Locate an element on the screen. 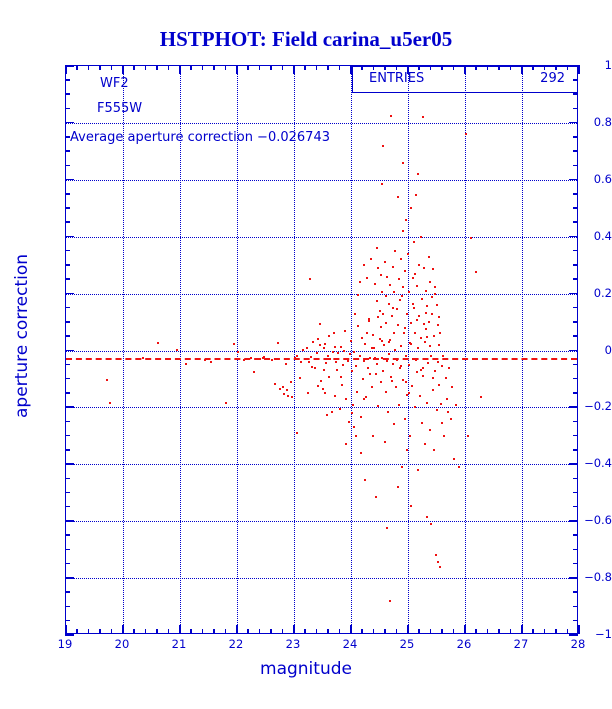 This screenshot has width=612, height=709. x-tick-label: 20 is located at coordinates (122, 644).